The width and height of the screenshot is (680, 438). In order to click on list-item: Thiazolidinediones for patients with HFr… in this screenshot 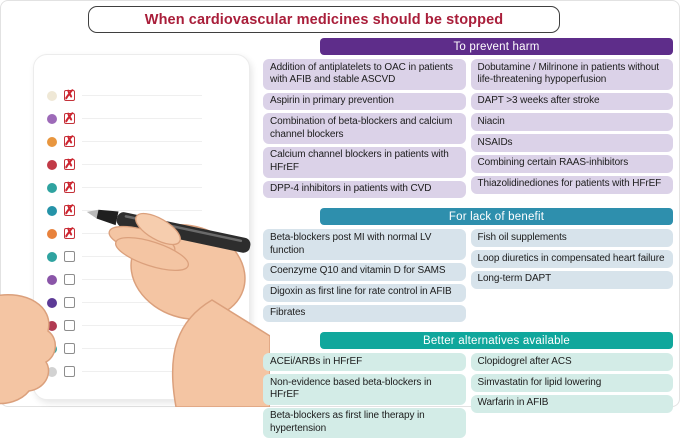, I will do `click(571, 184)`.